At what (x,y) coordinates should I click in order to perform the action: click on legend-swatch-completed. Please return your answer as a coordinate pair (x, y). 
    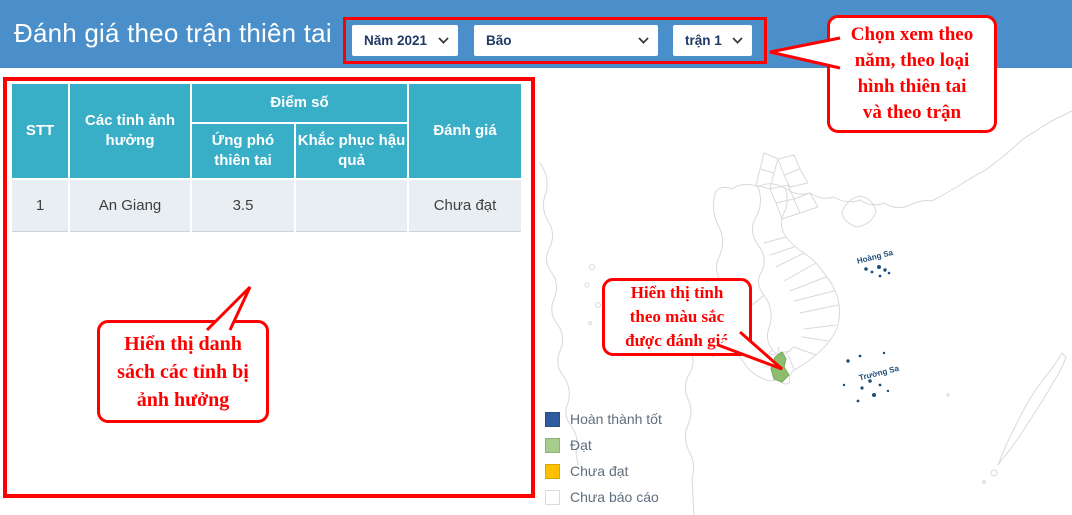
    Looking at the image, I should click on (552, 419).